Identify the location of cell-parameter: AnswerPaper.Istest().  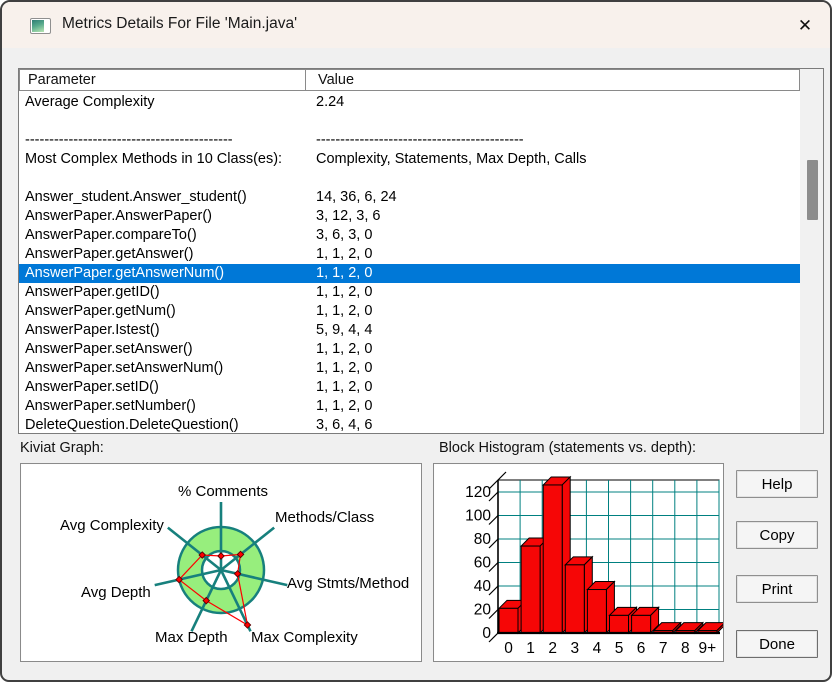
(92, 330).